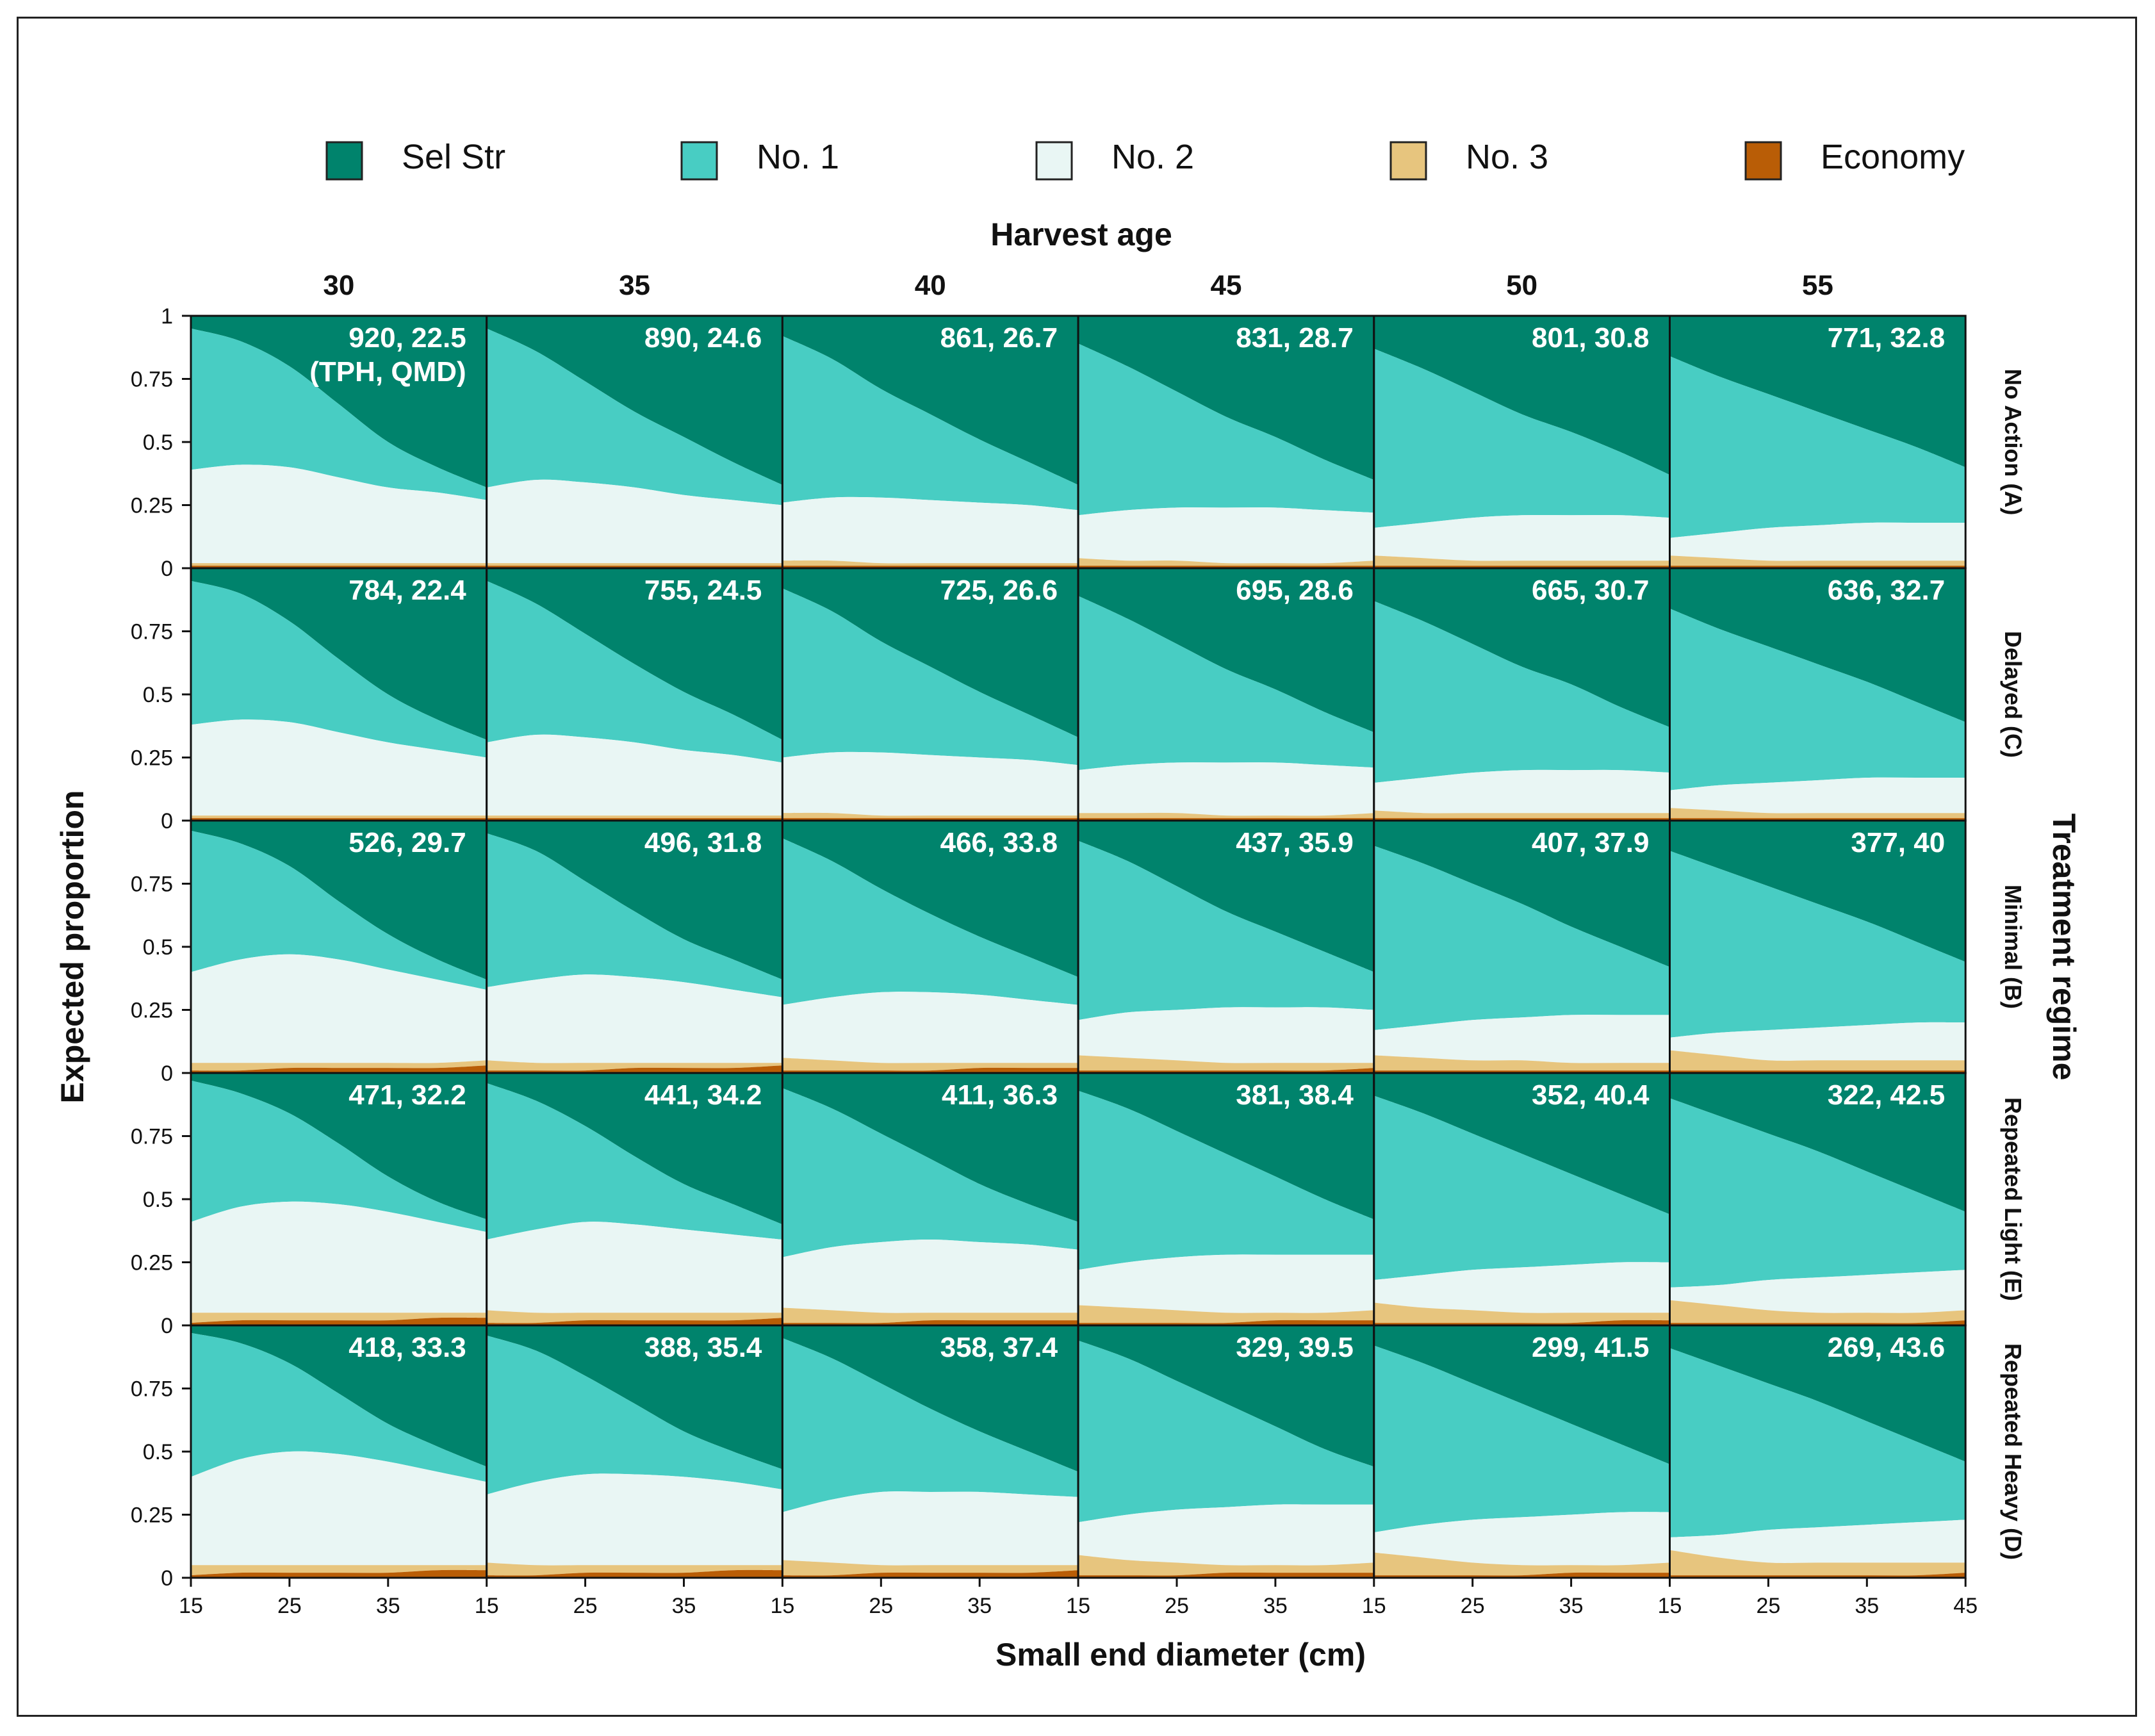  Describe the element at coordinates (167, 569) in the screenshot. I see `y-tick-label: 0` at that location.